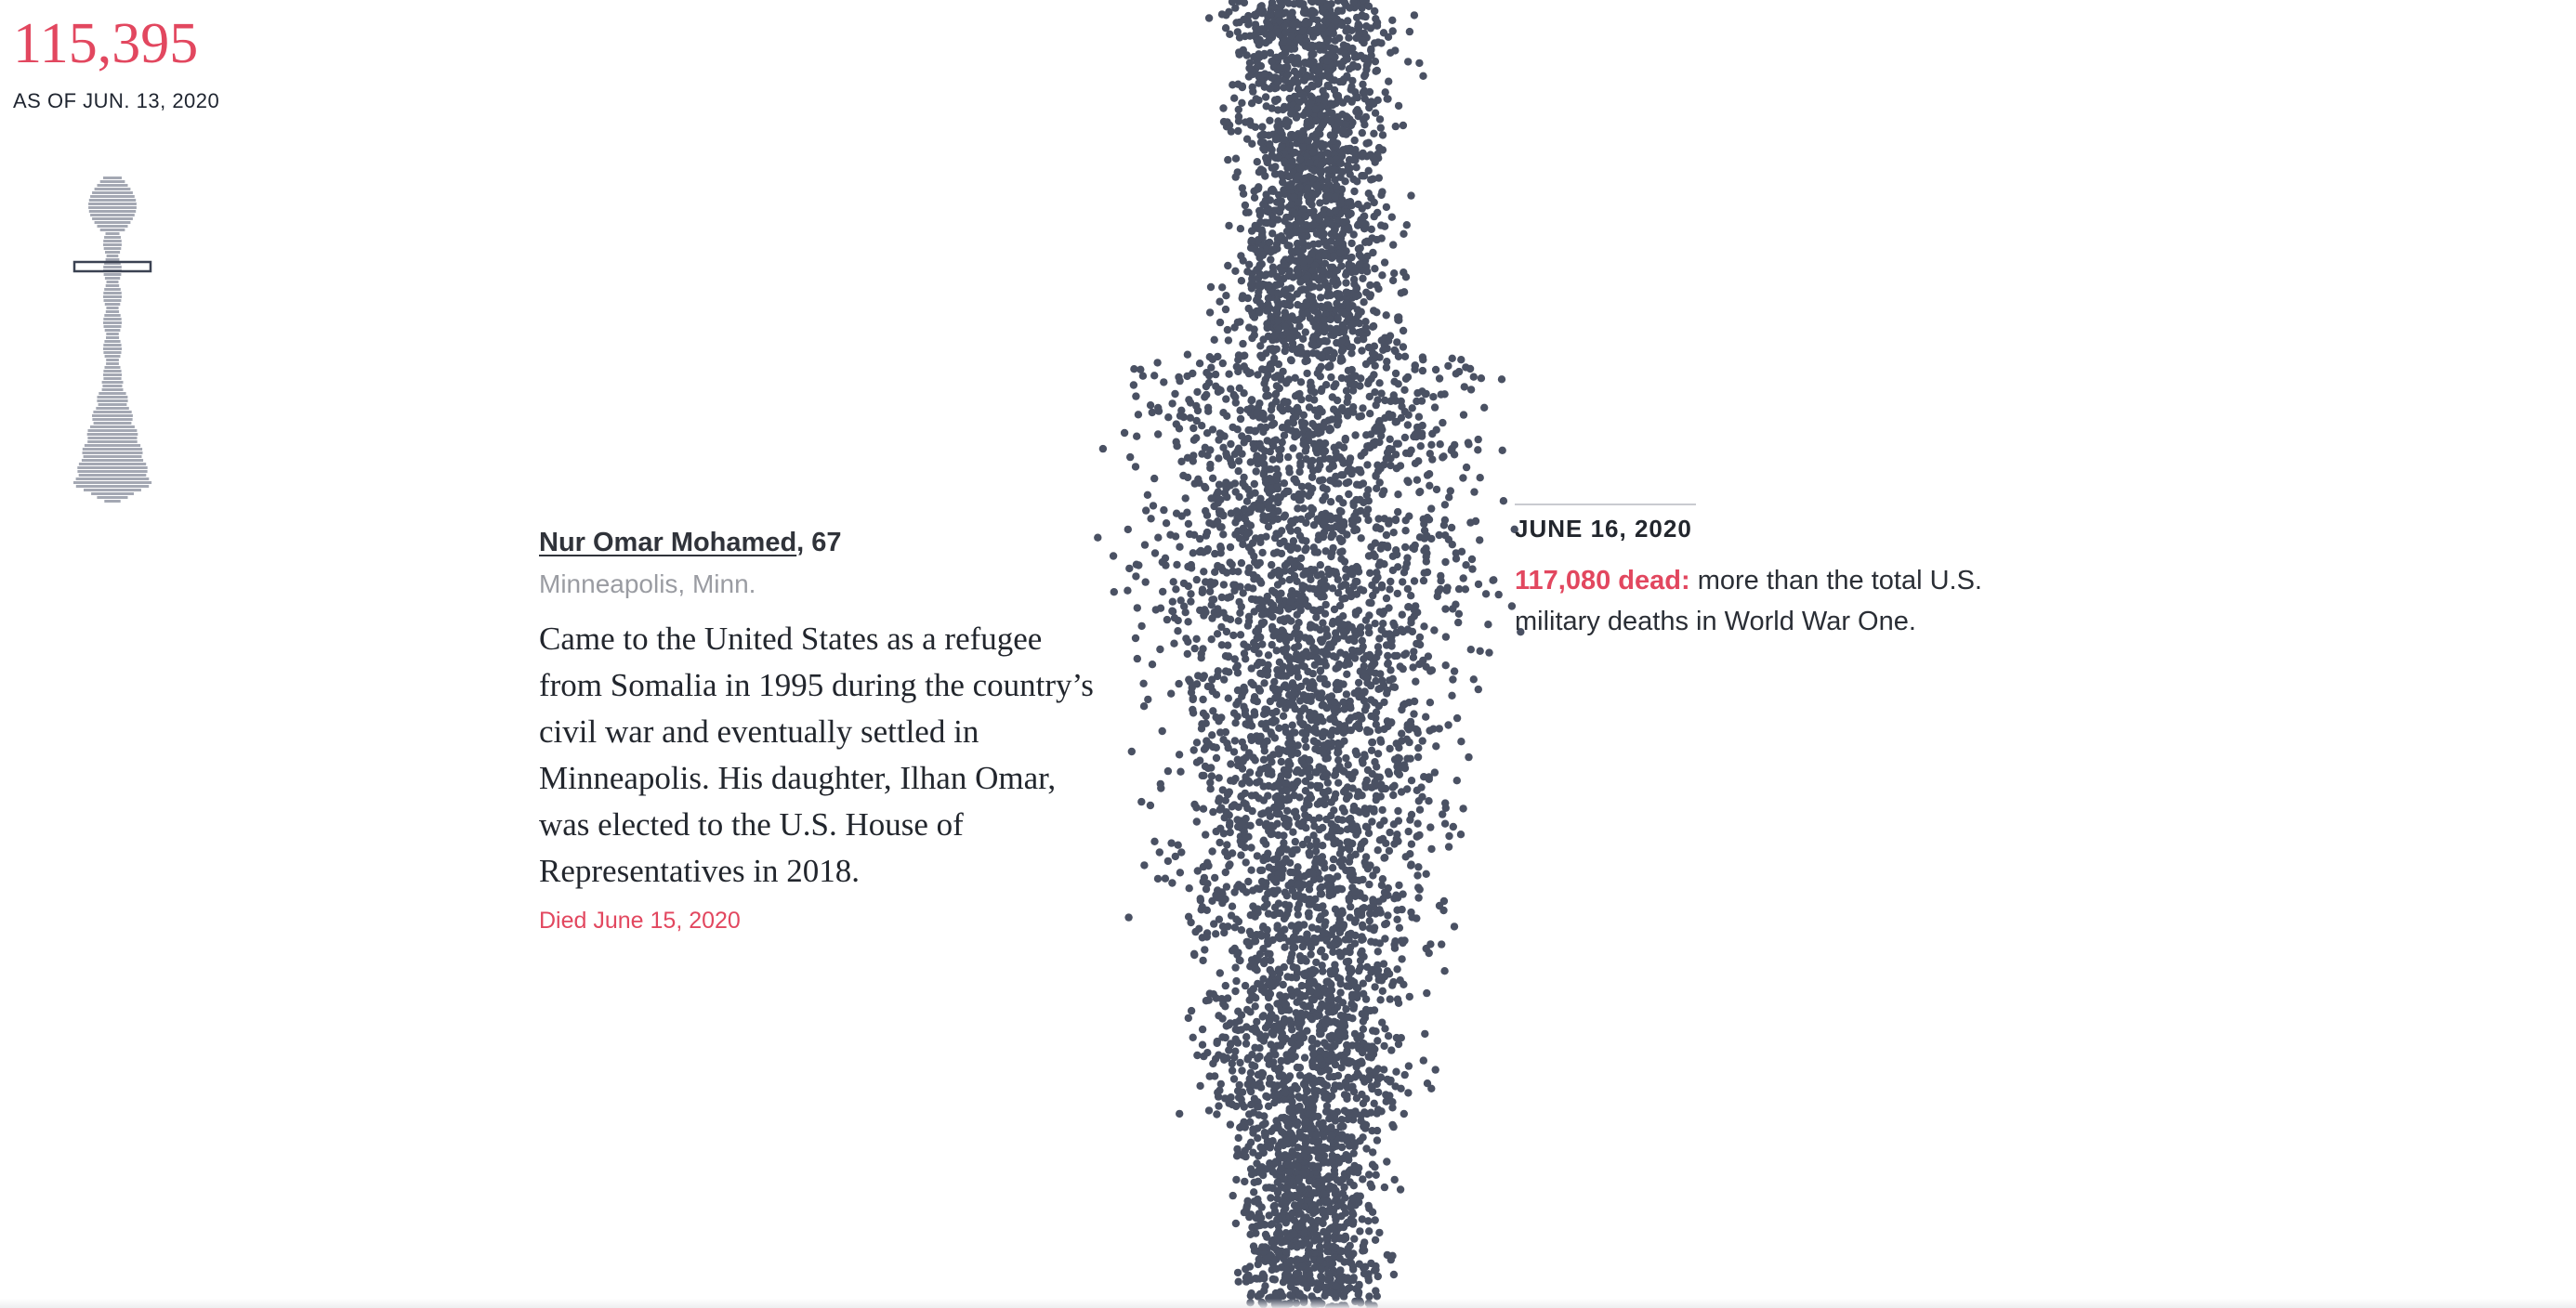 Image resolution: width=2576 pixels, height=1308 pixels. I want to click on timeline-minimap, so click(122, 344).